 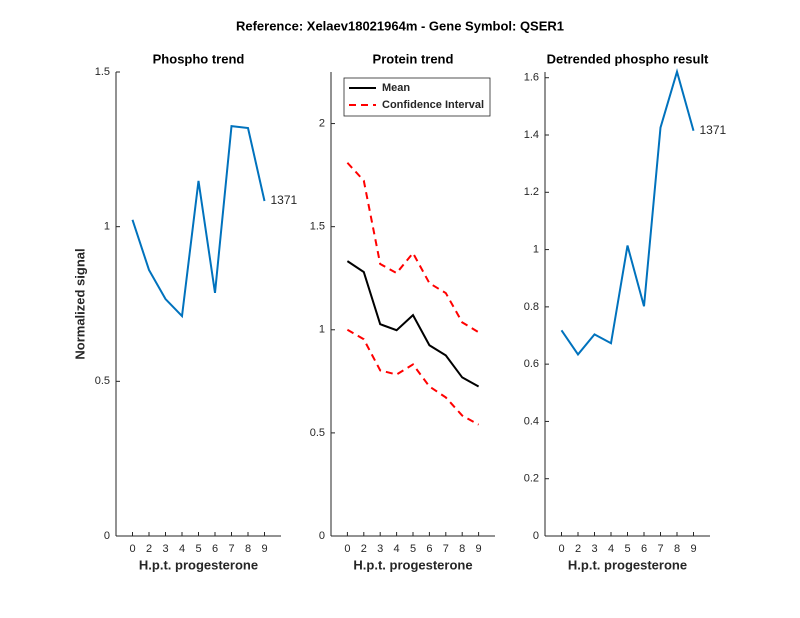 What do you see at coordinates (413, 58) in the screenshot?
I see `chart-title: Protein trend` at bounding box center [413, 58].